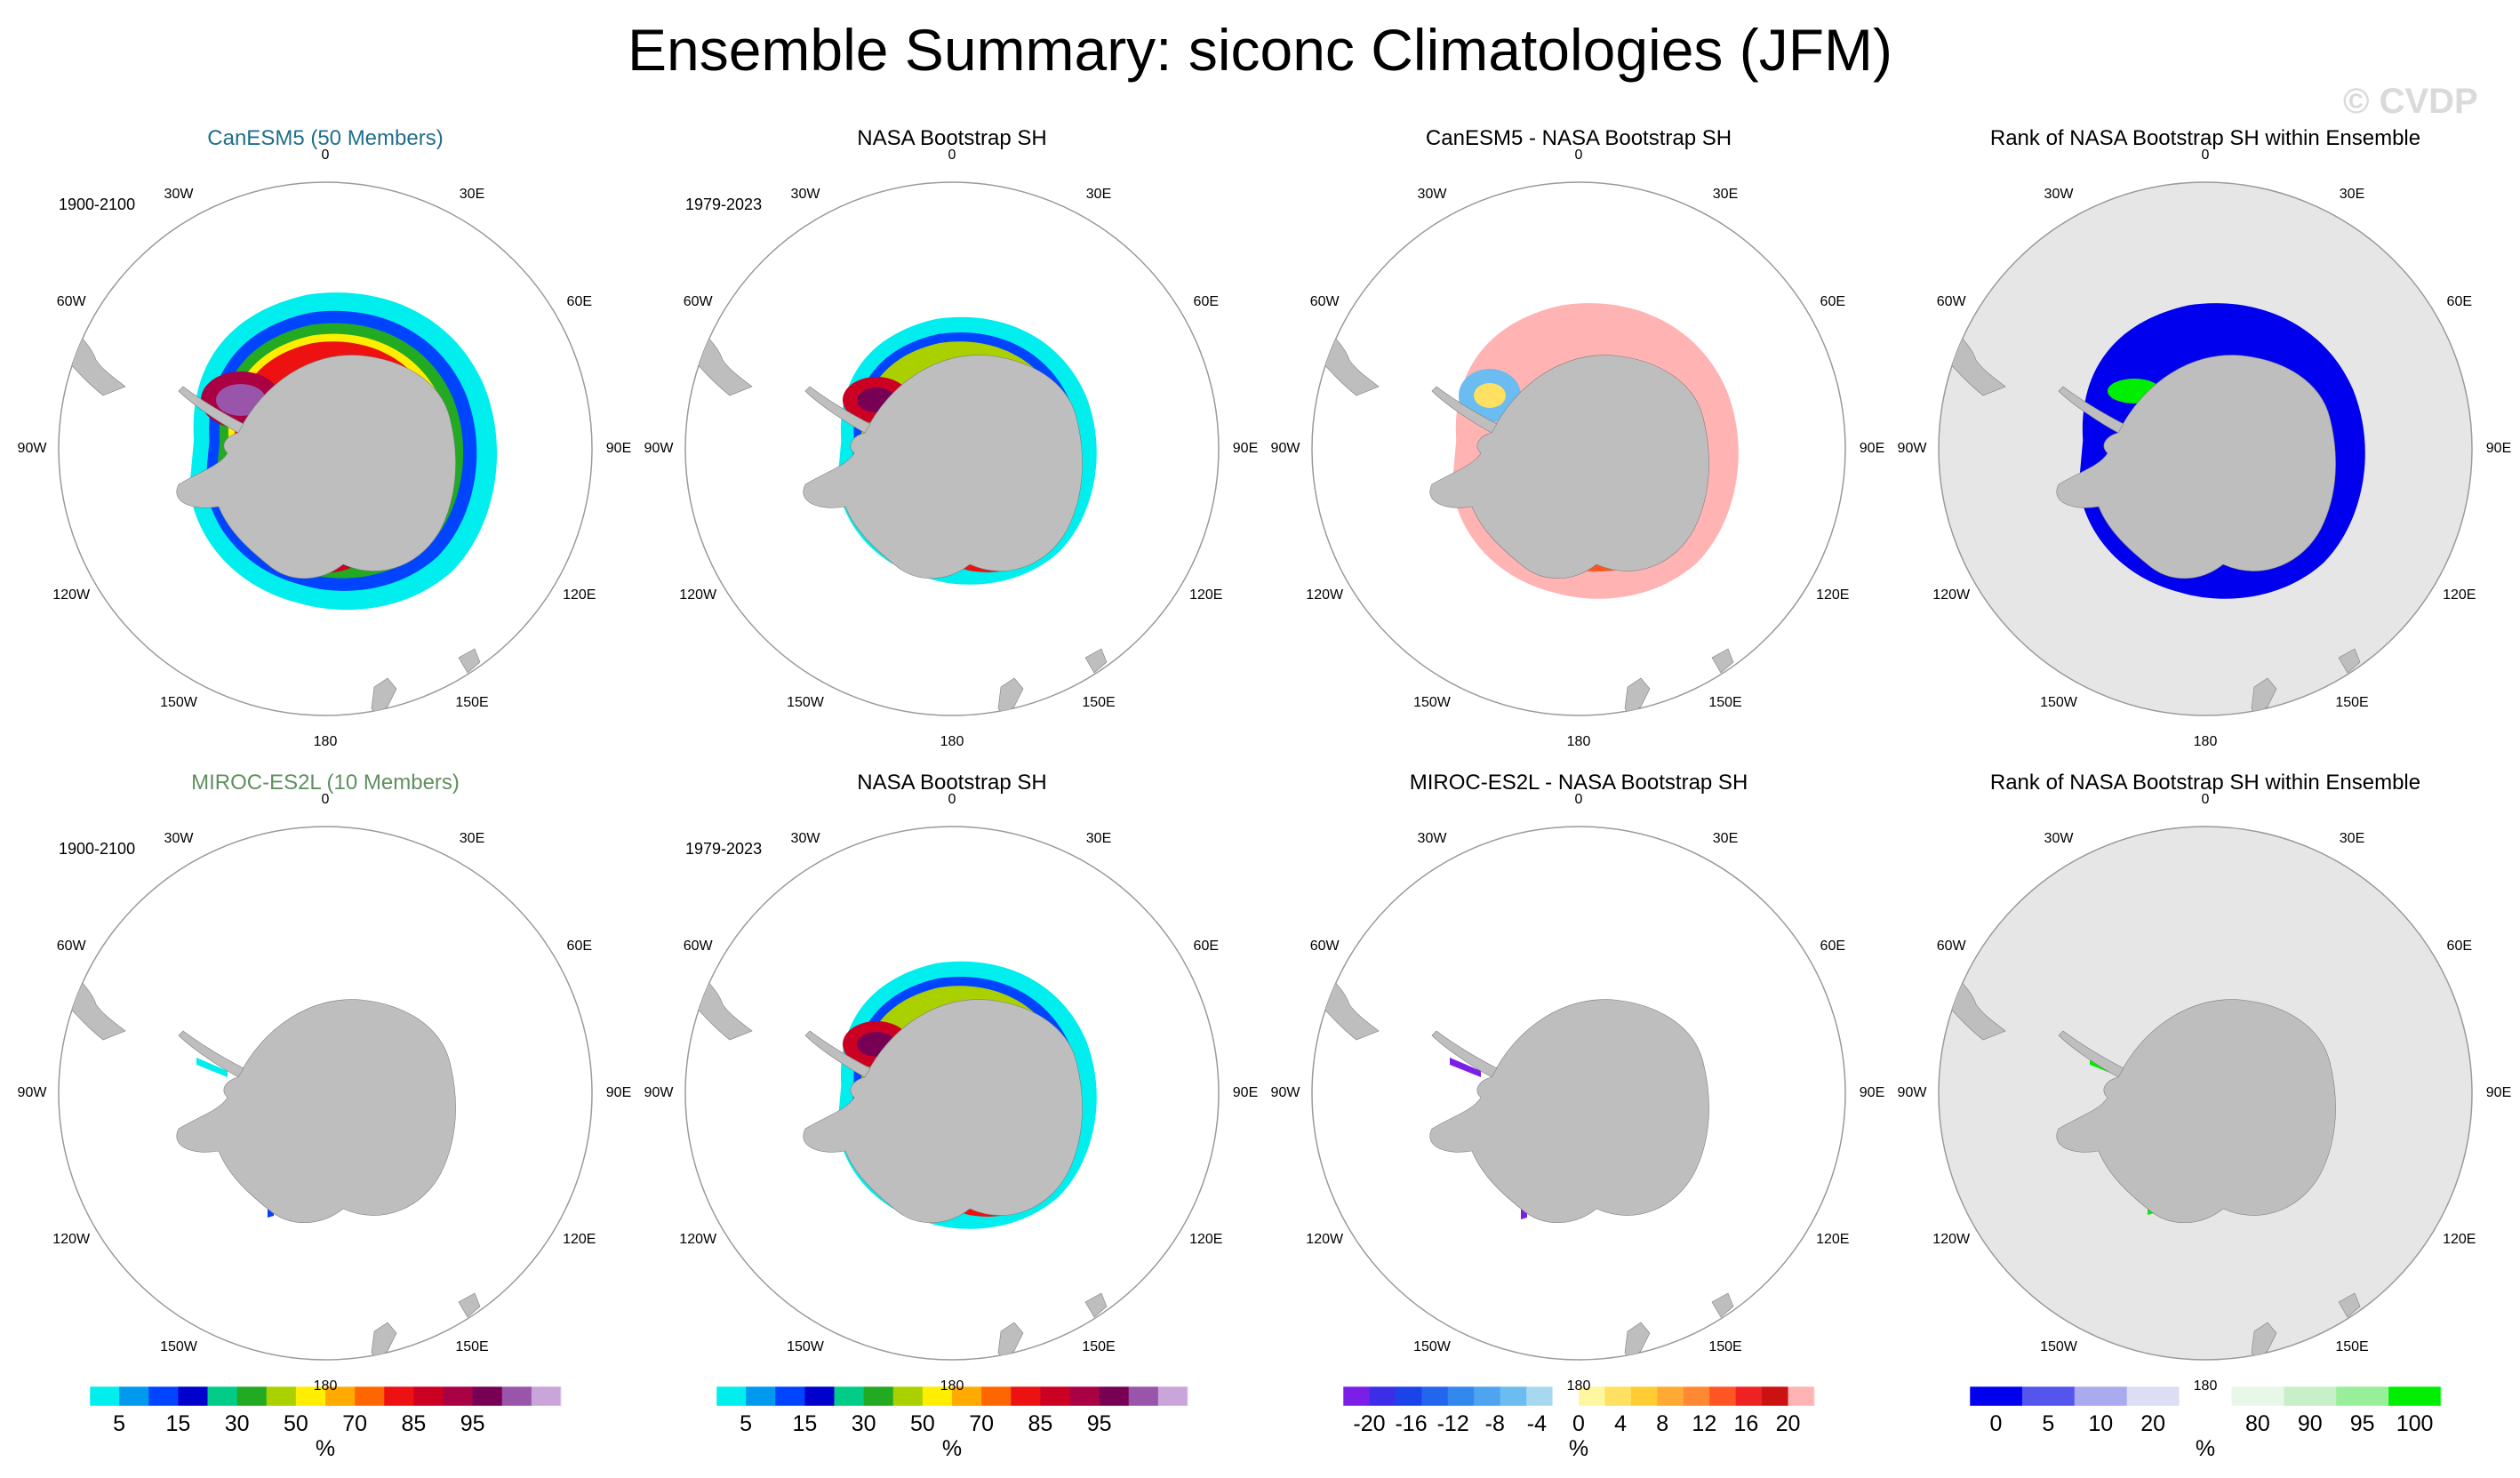  Describe the element at coordinates (414, 1423) in the screenshot. I see `colorbar-tick-label: 85` at that location.